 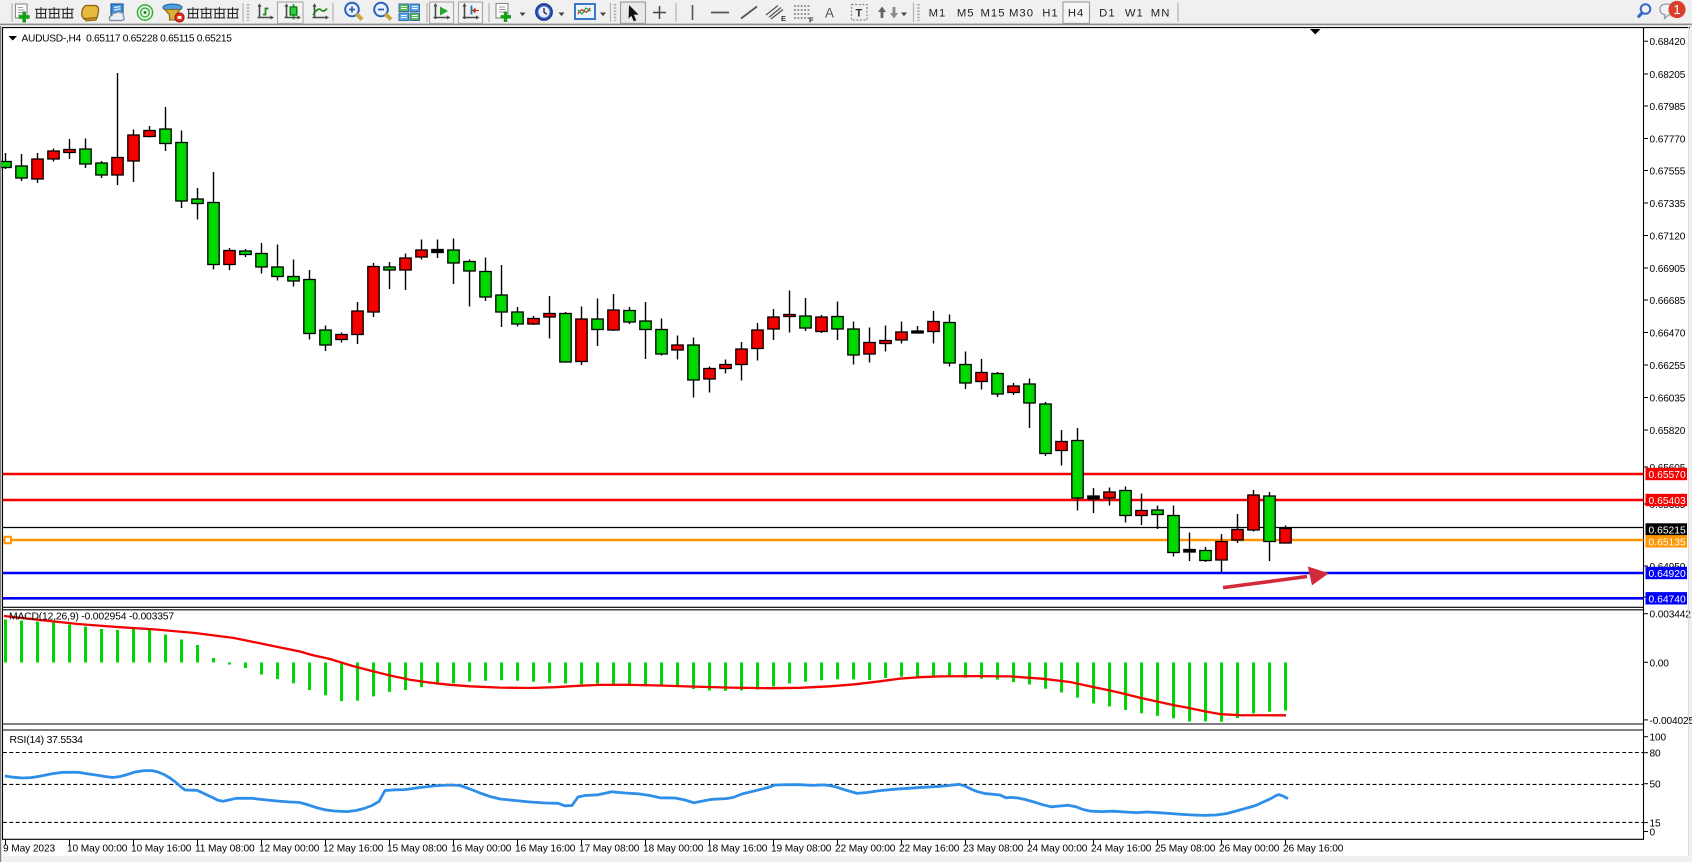 I want to click on svg-text: 0.66685, so click(x=1668, y=301).